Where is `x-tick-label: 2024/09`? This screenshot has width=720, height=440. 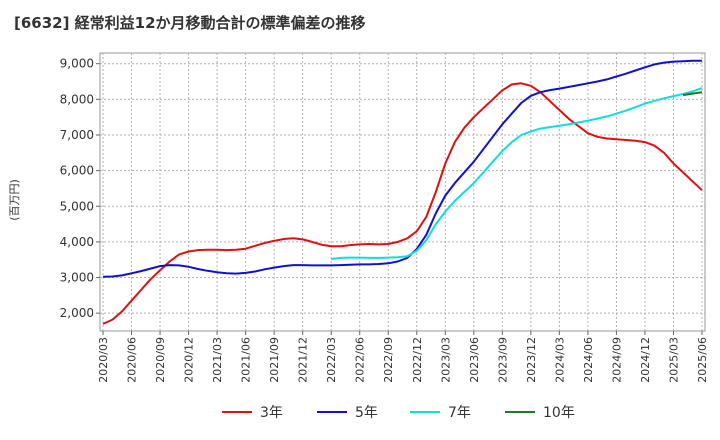 x-tick-label: 2024/09 is located at coordinates (616, 360).